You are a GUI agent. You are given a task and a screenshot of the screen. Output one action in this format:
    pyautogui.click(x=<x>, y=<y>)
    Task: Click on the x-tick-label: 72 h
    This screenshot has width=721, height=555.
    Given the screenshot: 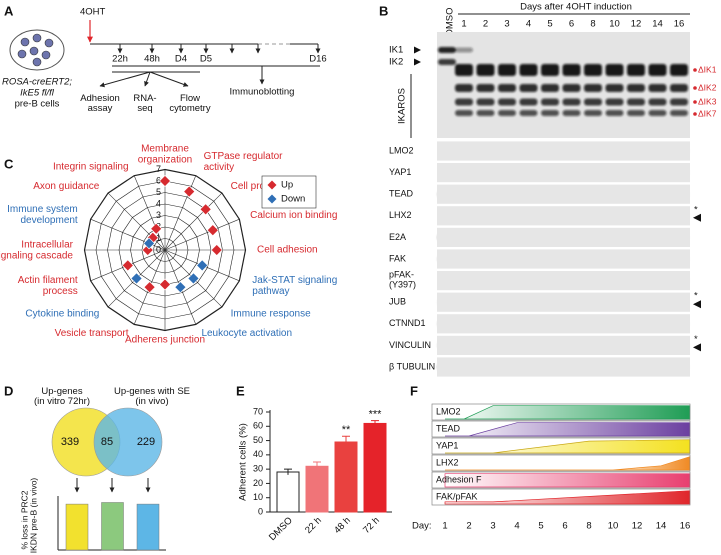 What is the action you would take?
    pyautogui.click(x=371, y=525)
    